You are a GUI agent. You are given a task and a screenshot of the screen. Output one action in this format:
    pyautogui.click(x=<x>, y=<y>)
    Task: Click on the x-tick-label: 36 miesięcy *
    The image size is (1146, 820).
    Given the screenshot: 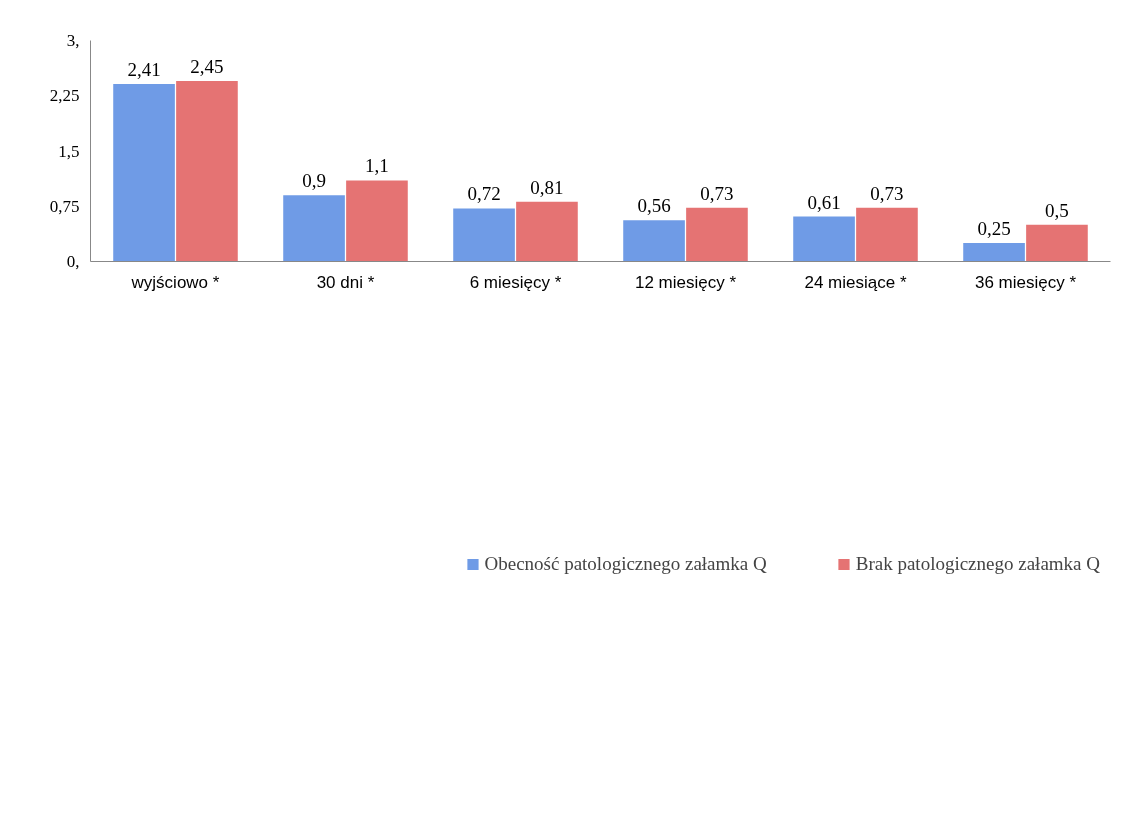 What is the action you would take?
    pyautogui.click(x=1025, y=282)
    